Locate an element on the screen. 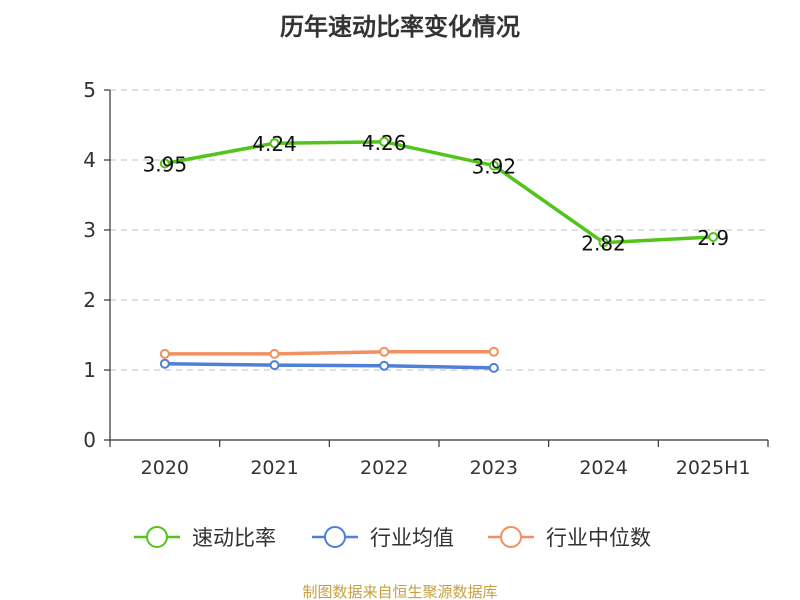 The image size is (800, 600). y-tick-label: 5 is located at coordinates (89, 90).